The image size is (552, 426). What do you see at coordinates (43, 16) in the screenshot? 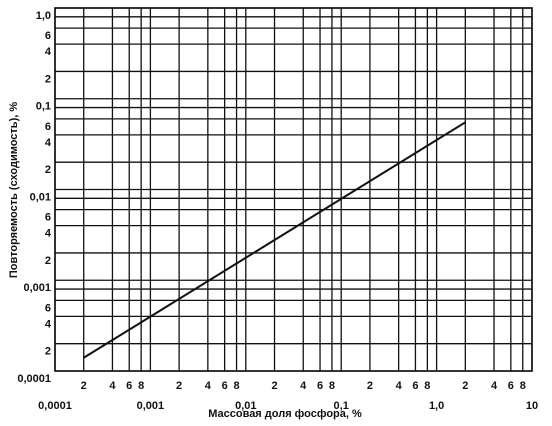
I see `y-tick-label: 1,0` at bounding box center [43, 16].